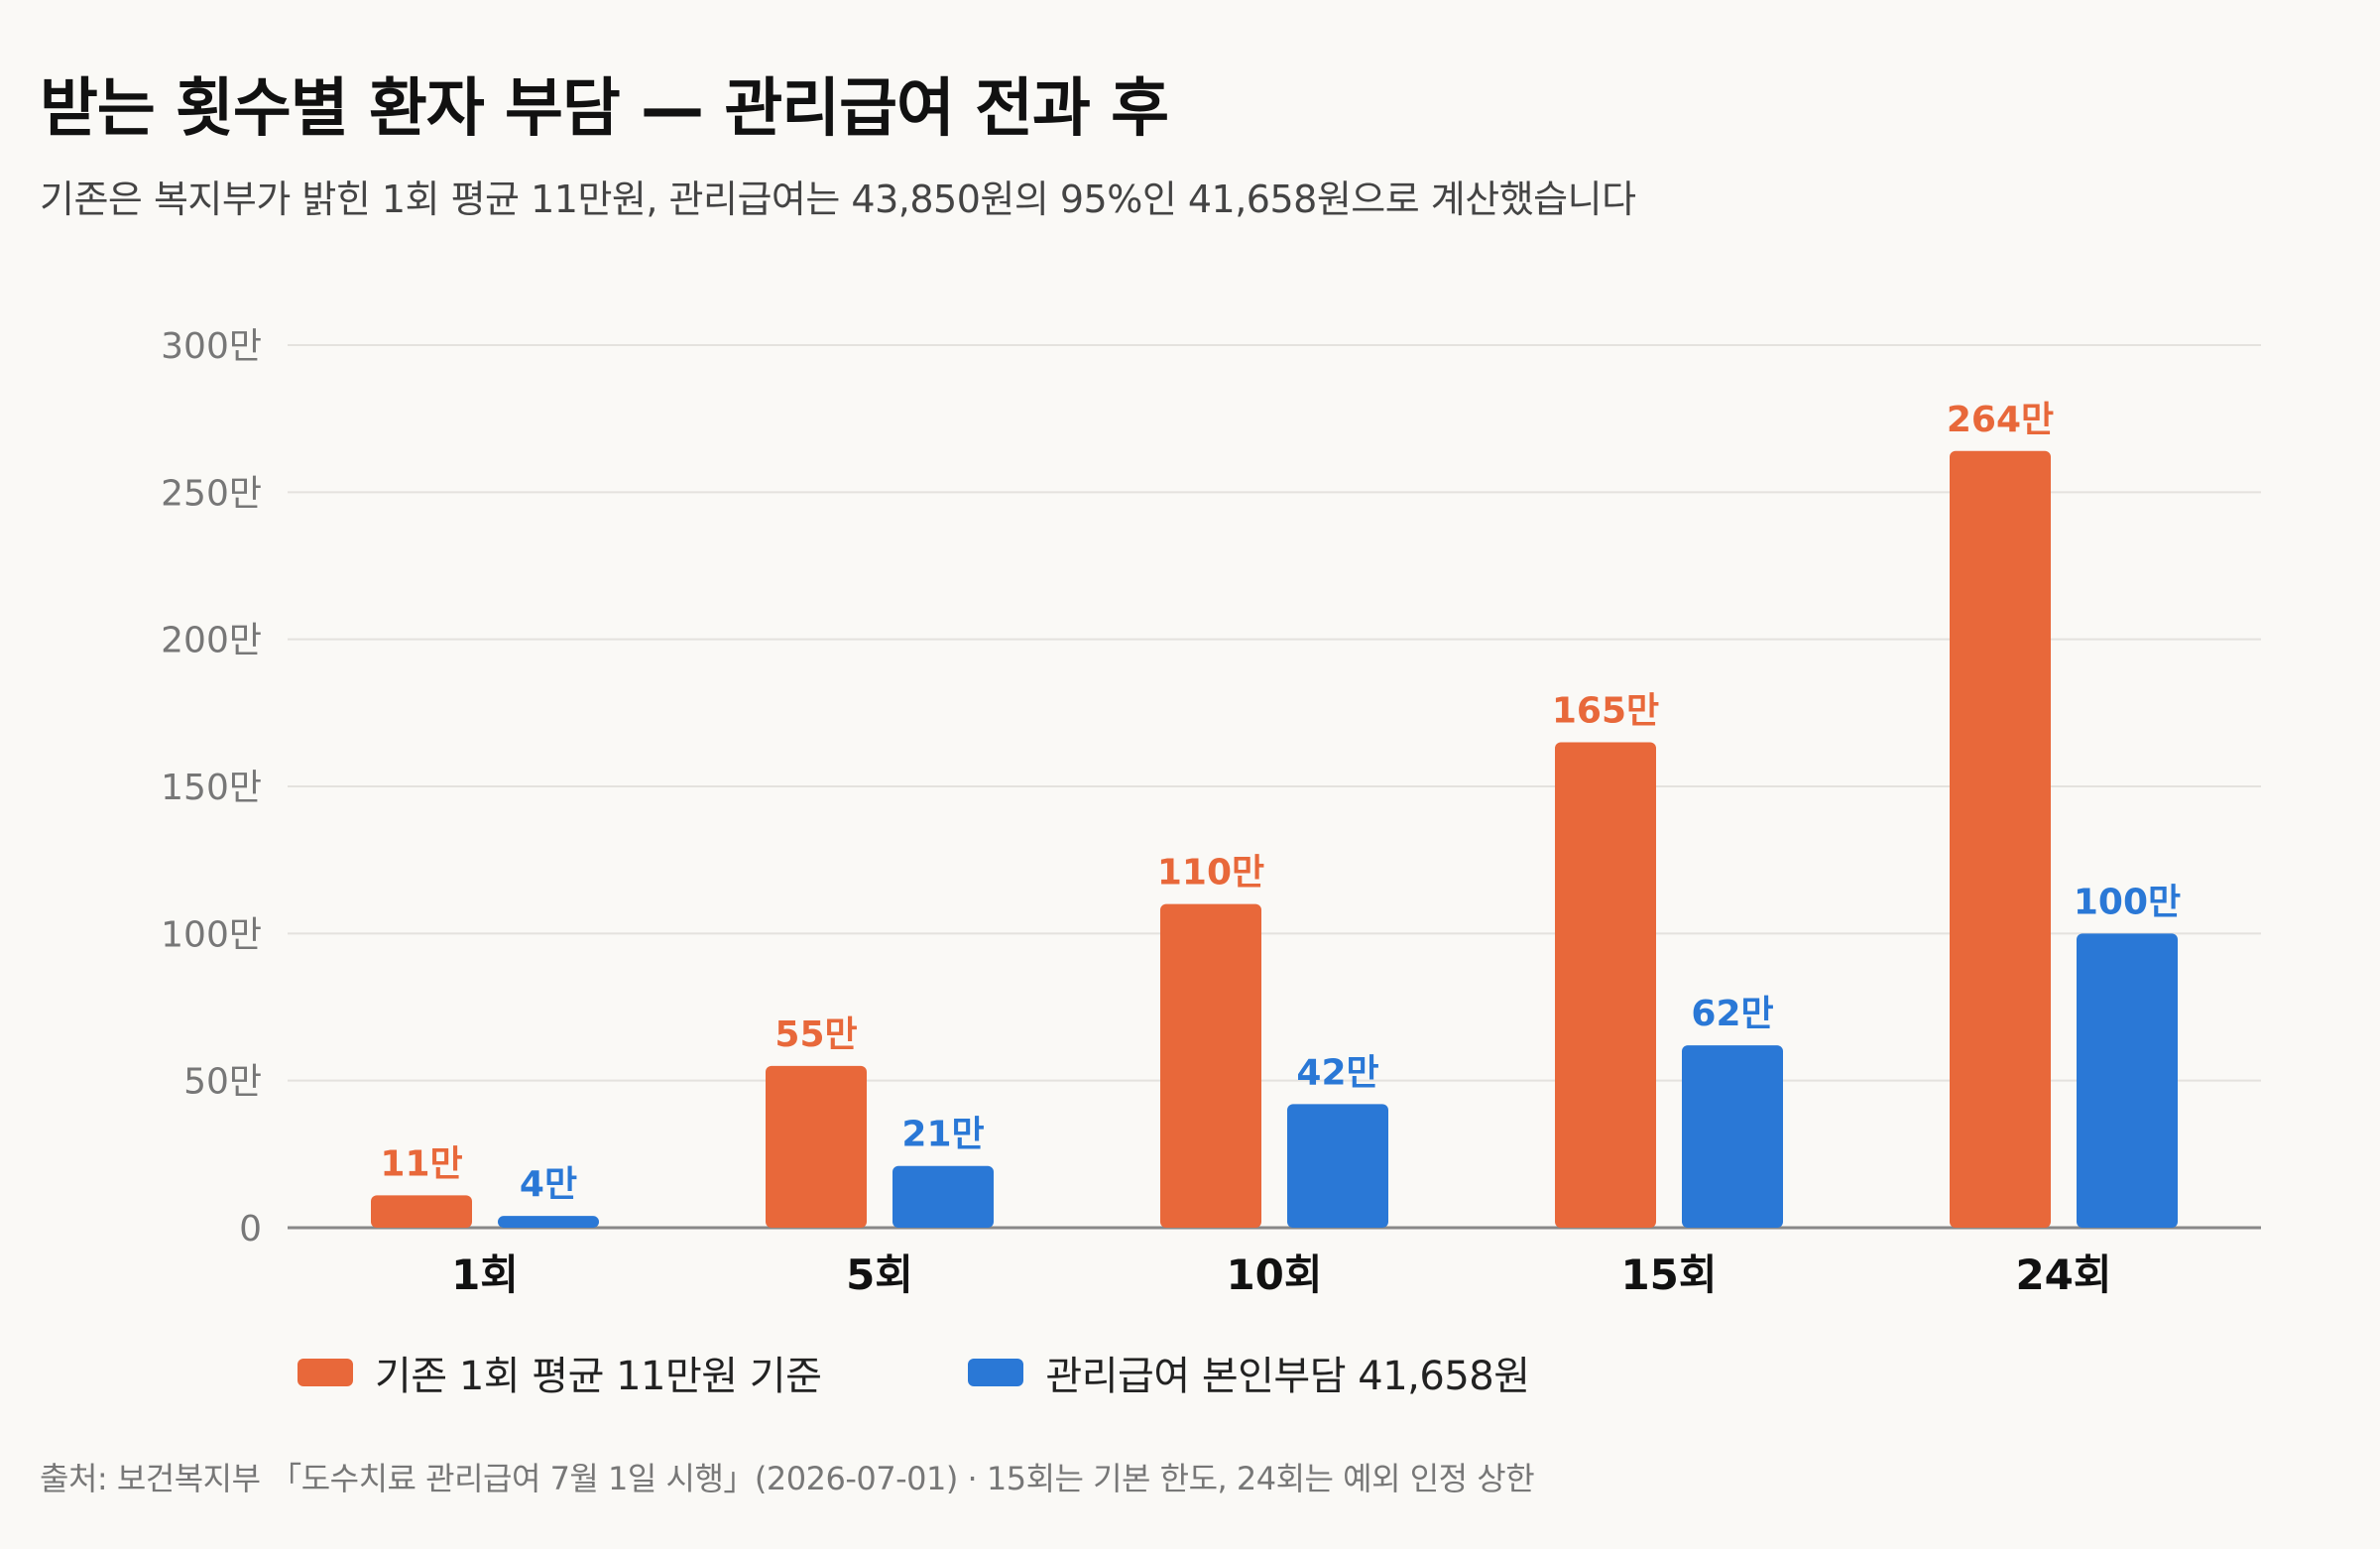 The height and width of the screenshot is (1549, 2380). I want to click on legend-item-existing: 기존 1회 평균 11만원 기준, so click(560, 1372).